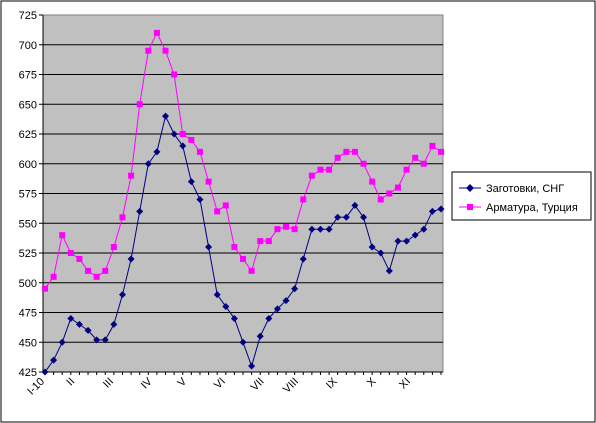 The image size is (596, 423). Describe the element at coordinates (532, 208) in the screenshot. I see `legend-label-armatura: Арматура, Турция` at that location.